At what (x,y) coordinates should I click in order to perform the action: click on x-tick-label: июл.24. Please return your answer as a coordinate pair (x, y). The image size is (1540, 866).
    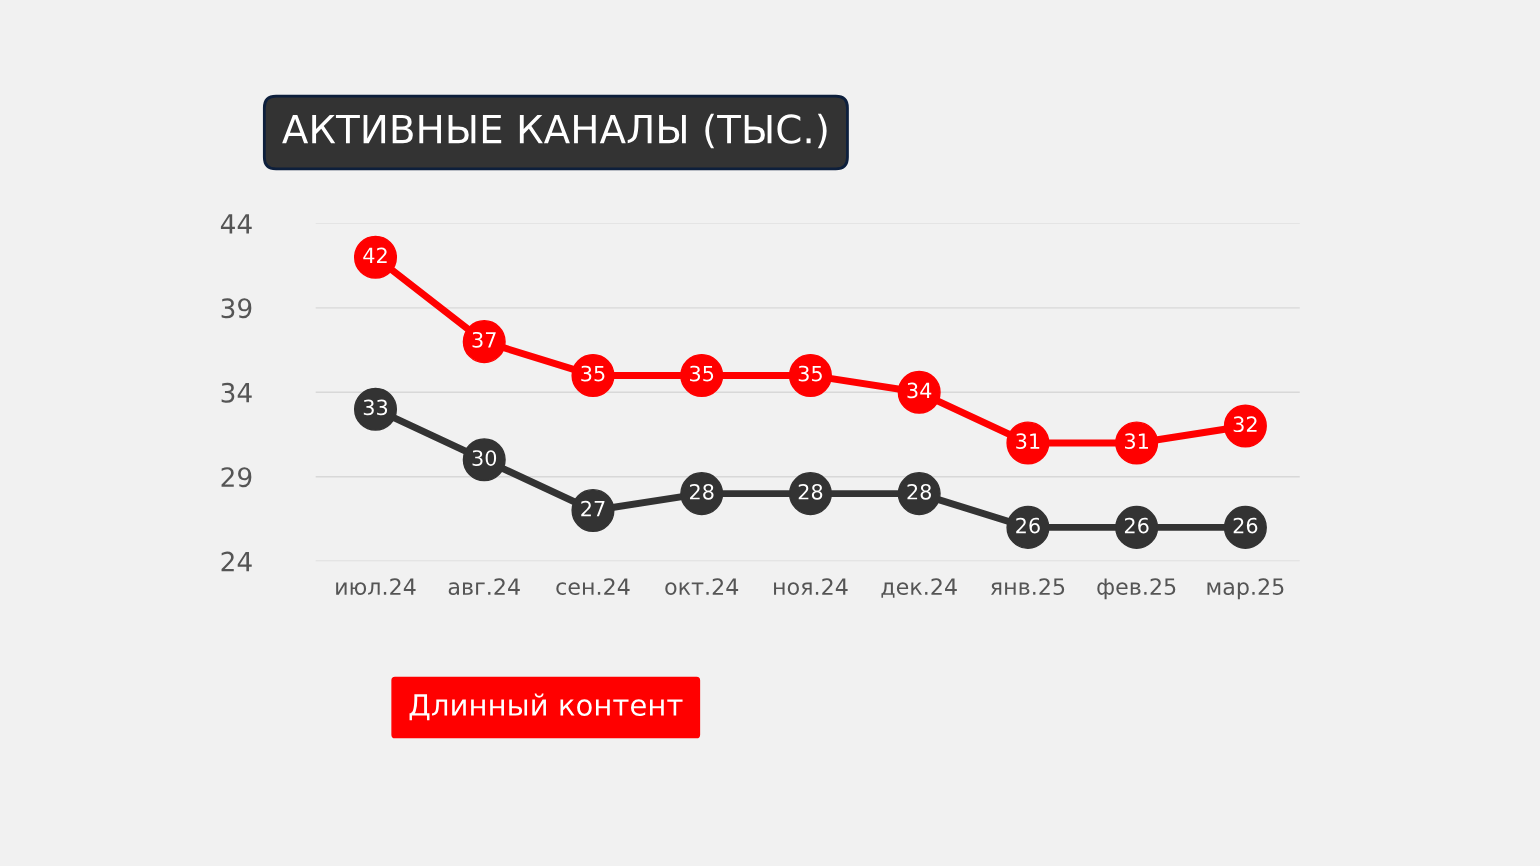
    Looking at the image, I should click on (376, 587).